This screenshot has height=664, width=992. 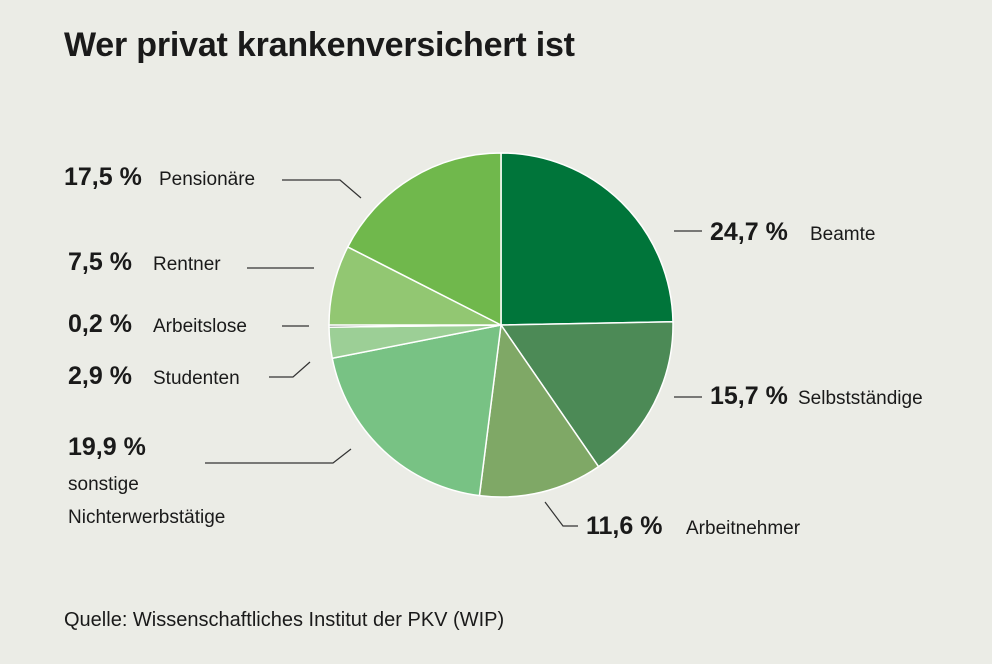 I want to click on leader-line-arbeitnehmer, so click(x=561, y=514).